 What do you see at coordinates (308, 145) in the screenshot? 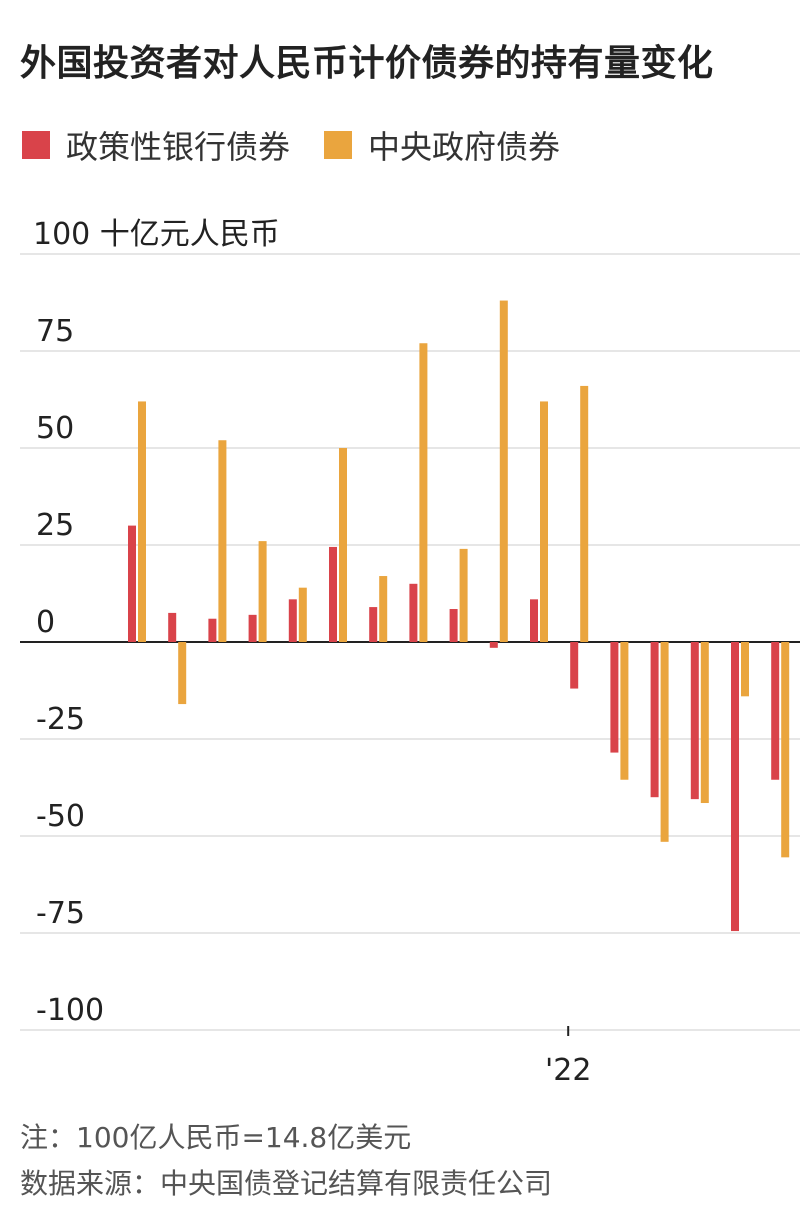
I see `legend: 政策性银行债券 中央政府债券` at bounding box center [308, 145].